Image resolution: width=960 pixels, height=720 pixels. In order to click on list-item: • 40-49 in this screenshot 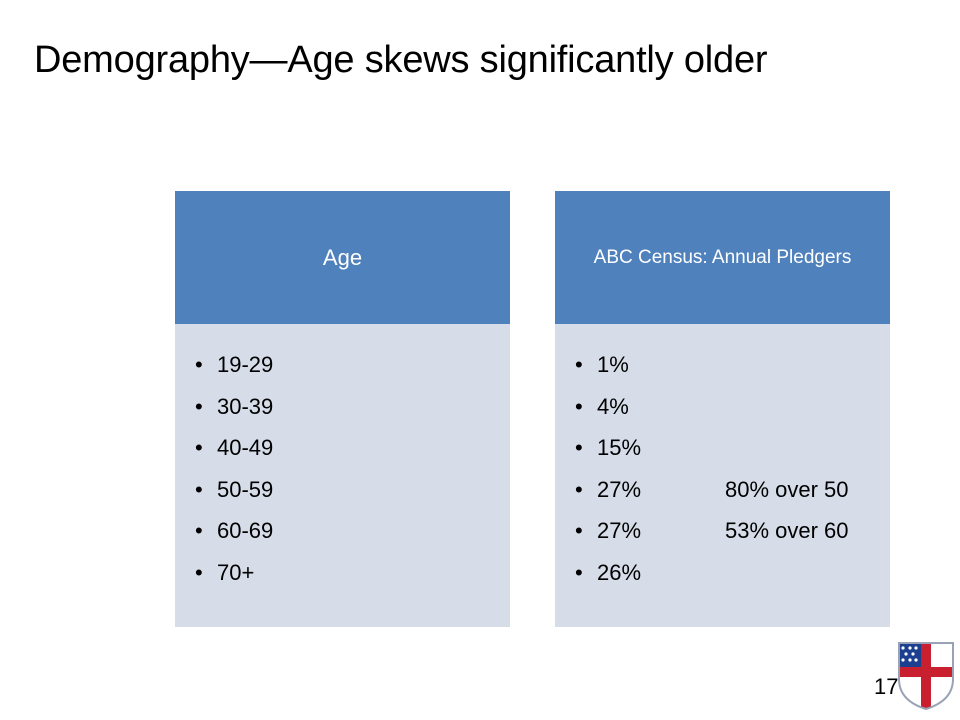, I will do `click(234, 448)`.